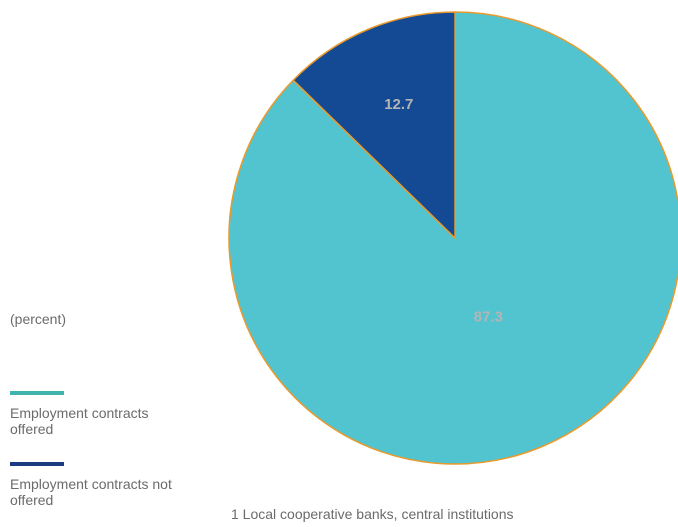  What do you see at coordinates (79, 421) in the screenshot?
I see `legend-label-offered: Employment contracts offered` at bounding box center [79, 421].